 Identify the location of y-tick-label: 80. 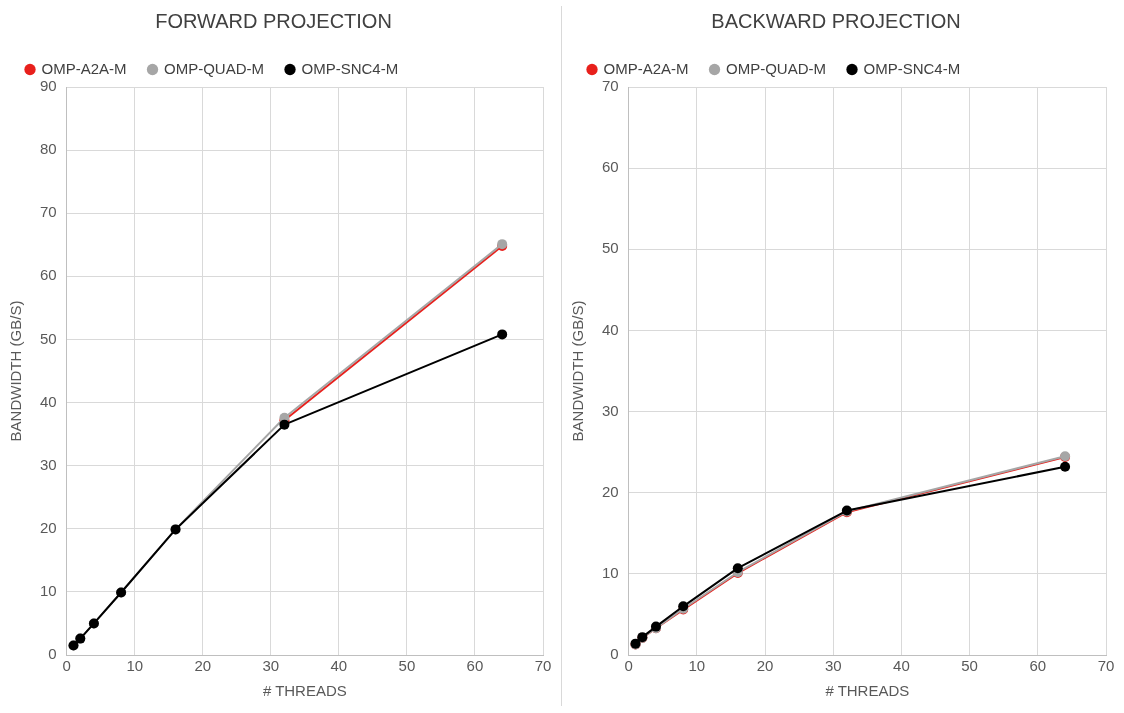
(48, 149).